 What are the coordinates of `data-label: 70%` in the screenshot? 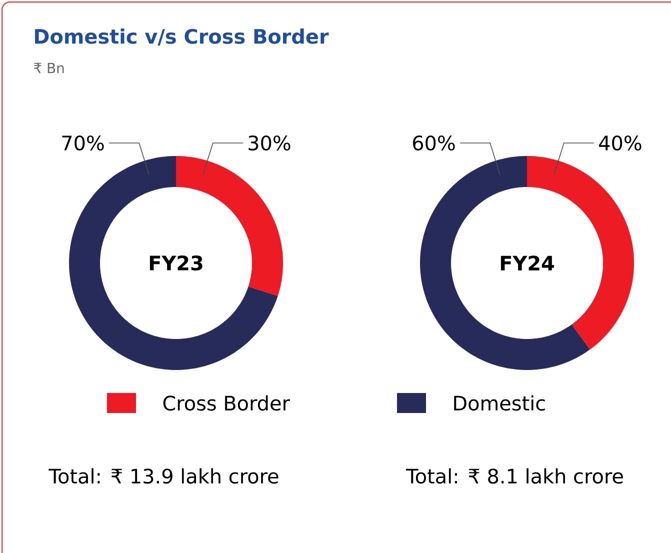 It's located at (83, 143).